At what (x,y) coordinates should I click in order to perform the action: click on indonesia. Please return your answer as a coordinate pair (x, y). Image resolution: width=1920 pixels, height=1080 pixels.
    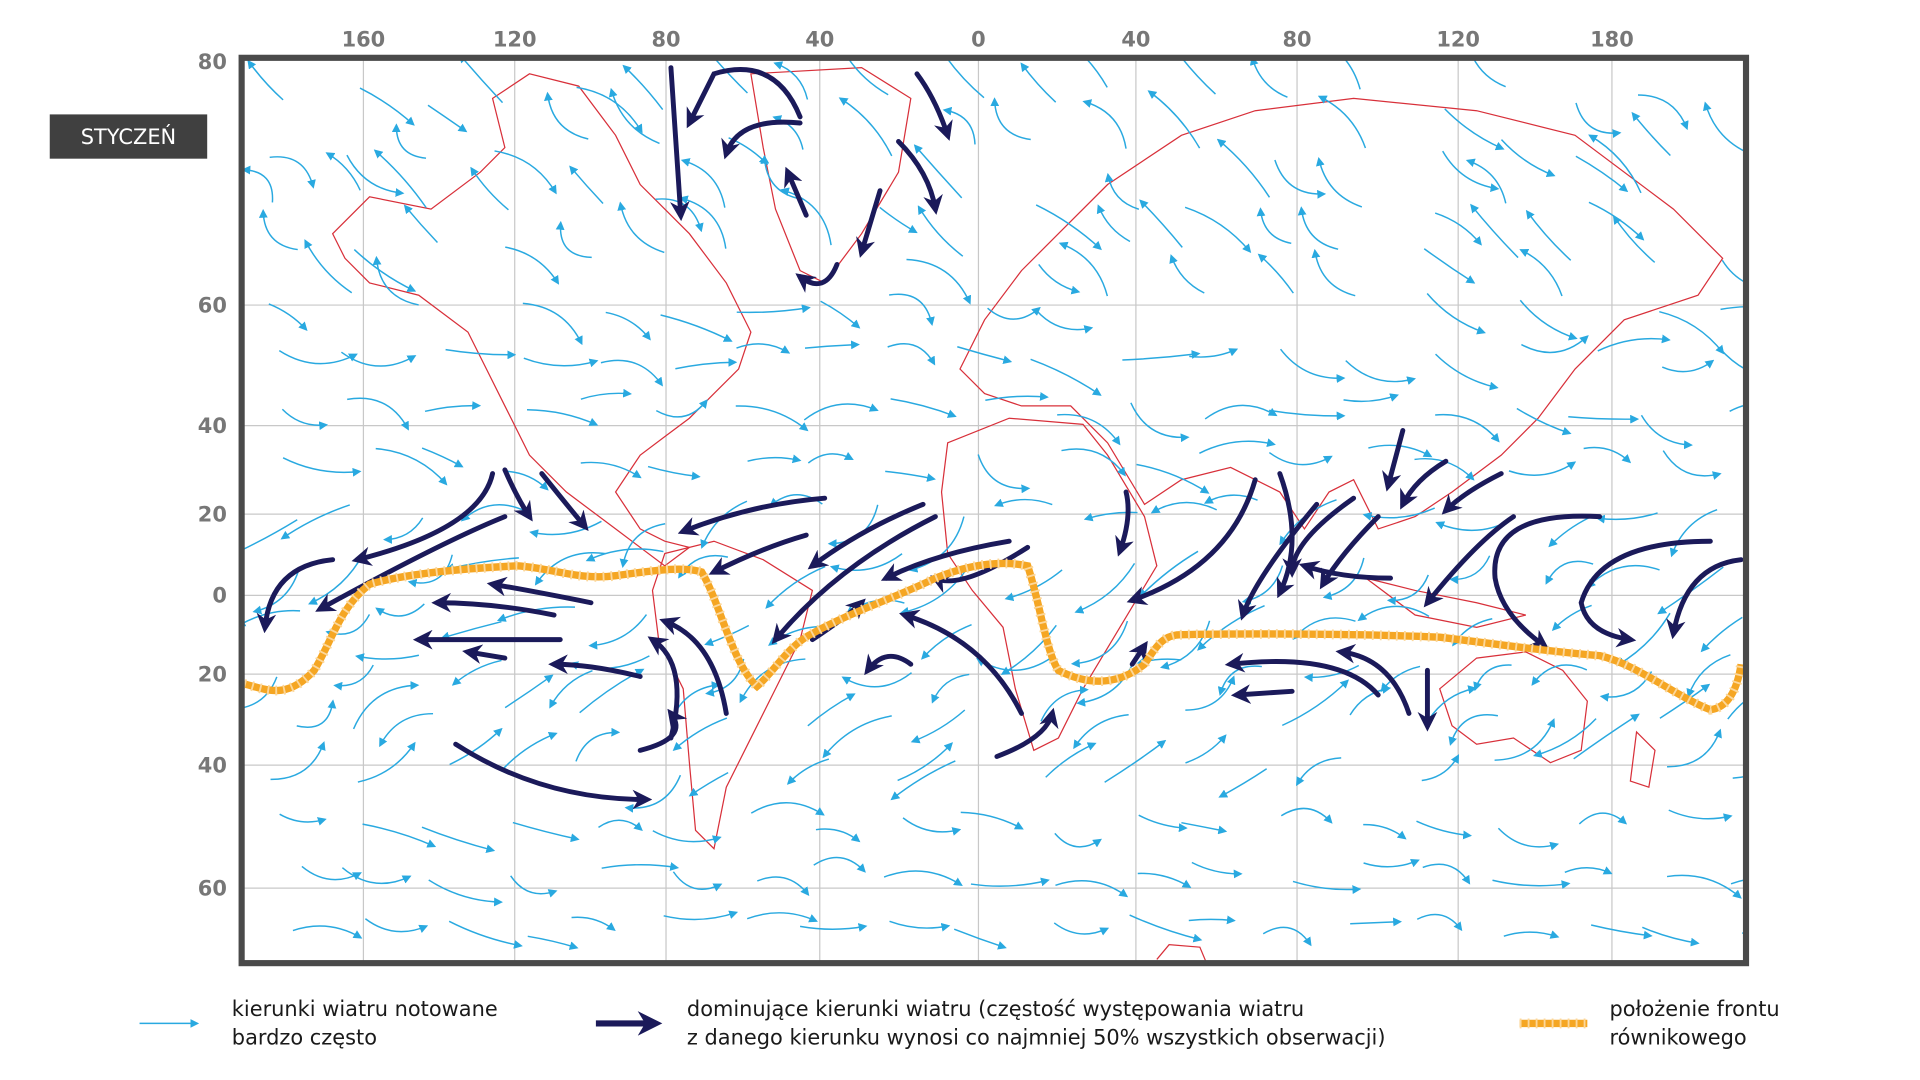
    Looking at the image, I should click on (1445, 602).